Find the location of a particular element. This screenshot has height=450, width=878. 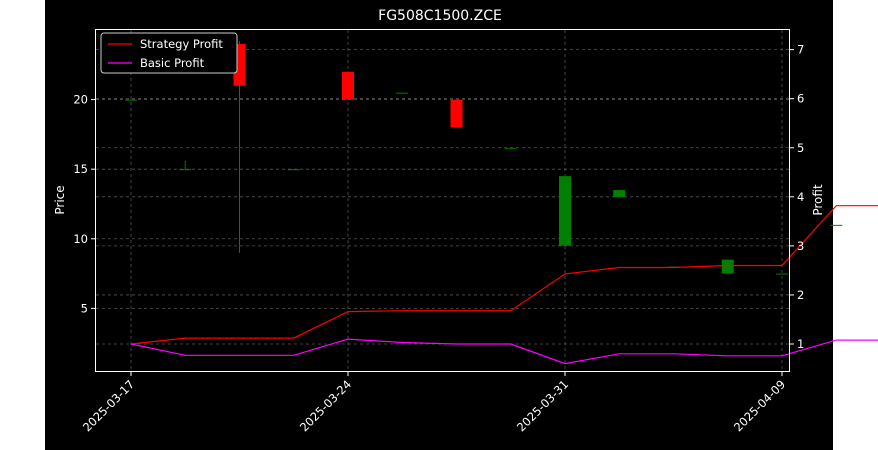

y-right-tick-label: 6 is located at coordinates (800, 99).